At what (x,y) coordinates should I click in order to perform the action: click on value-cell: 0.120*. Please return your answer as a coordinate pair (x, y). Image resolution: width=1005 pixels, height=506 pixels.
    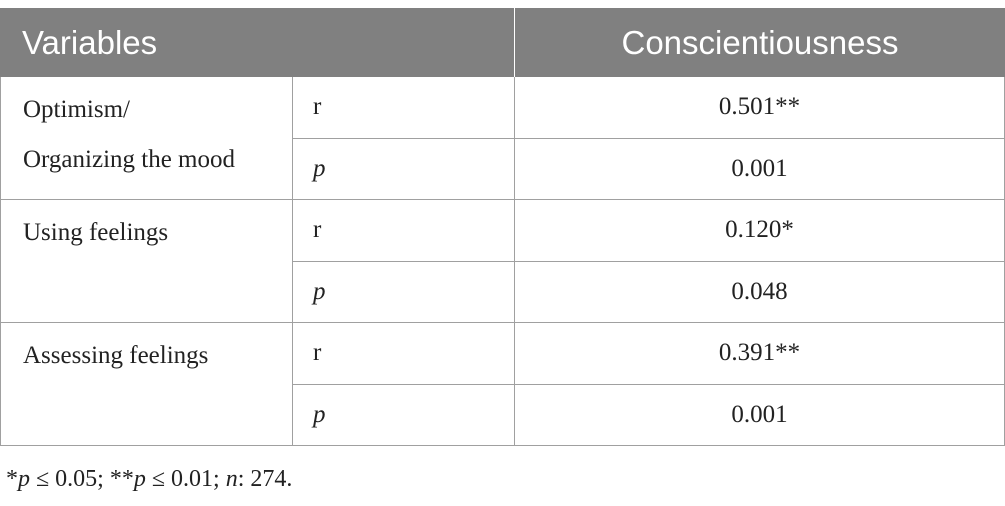
    Looking at the image, I should click on (760, 231).